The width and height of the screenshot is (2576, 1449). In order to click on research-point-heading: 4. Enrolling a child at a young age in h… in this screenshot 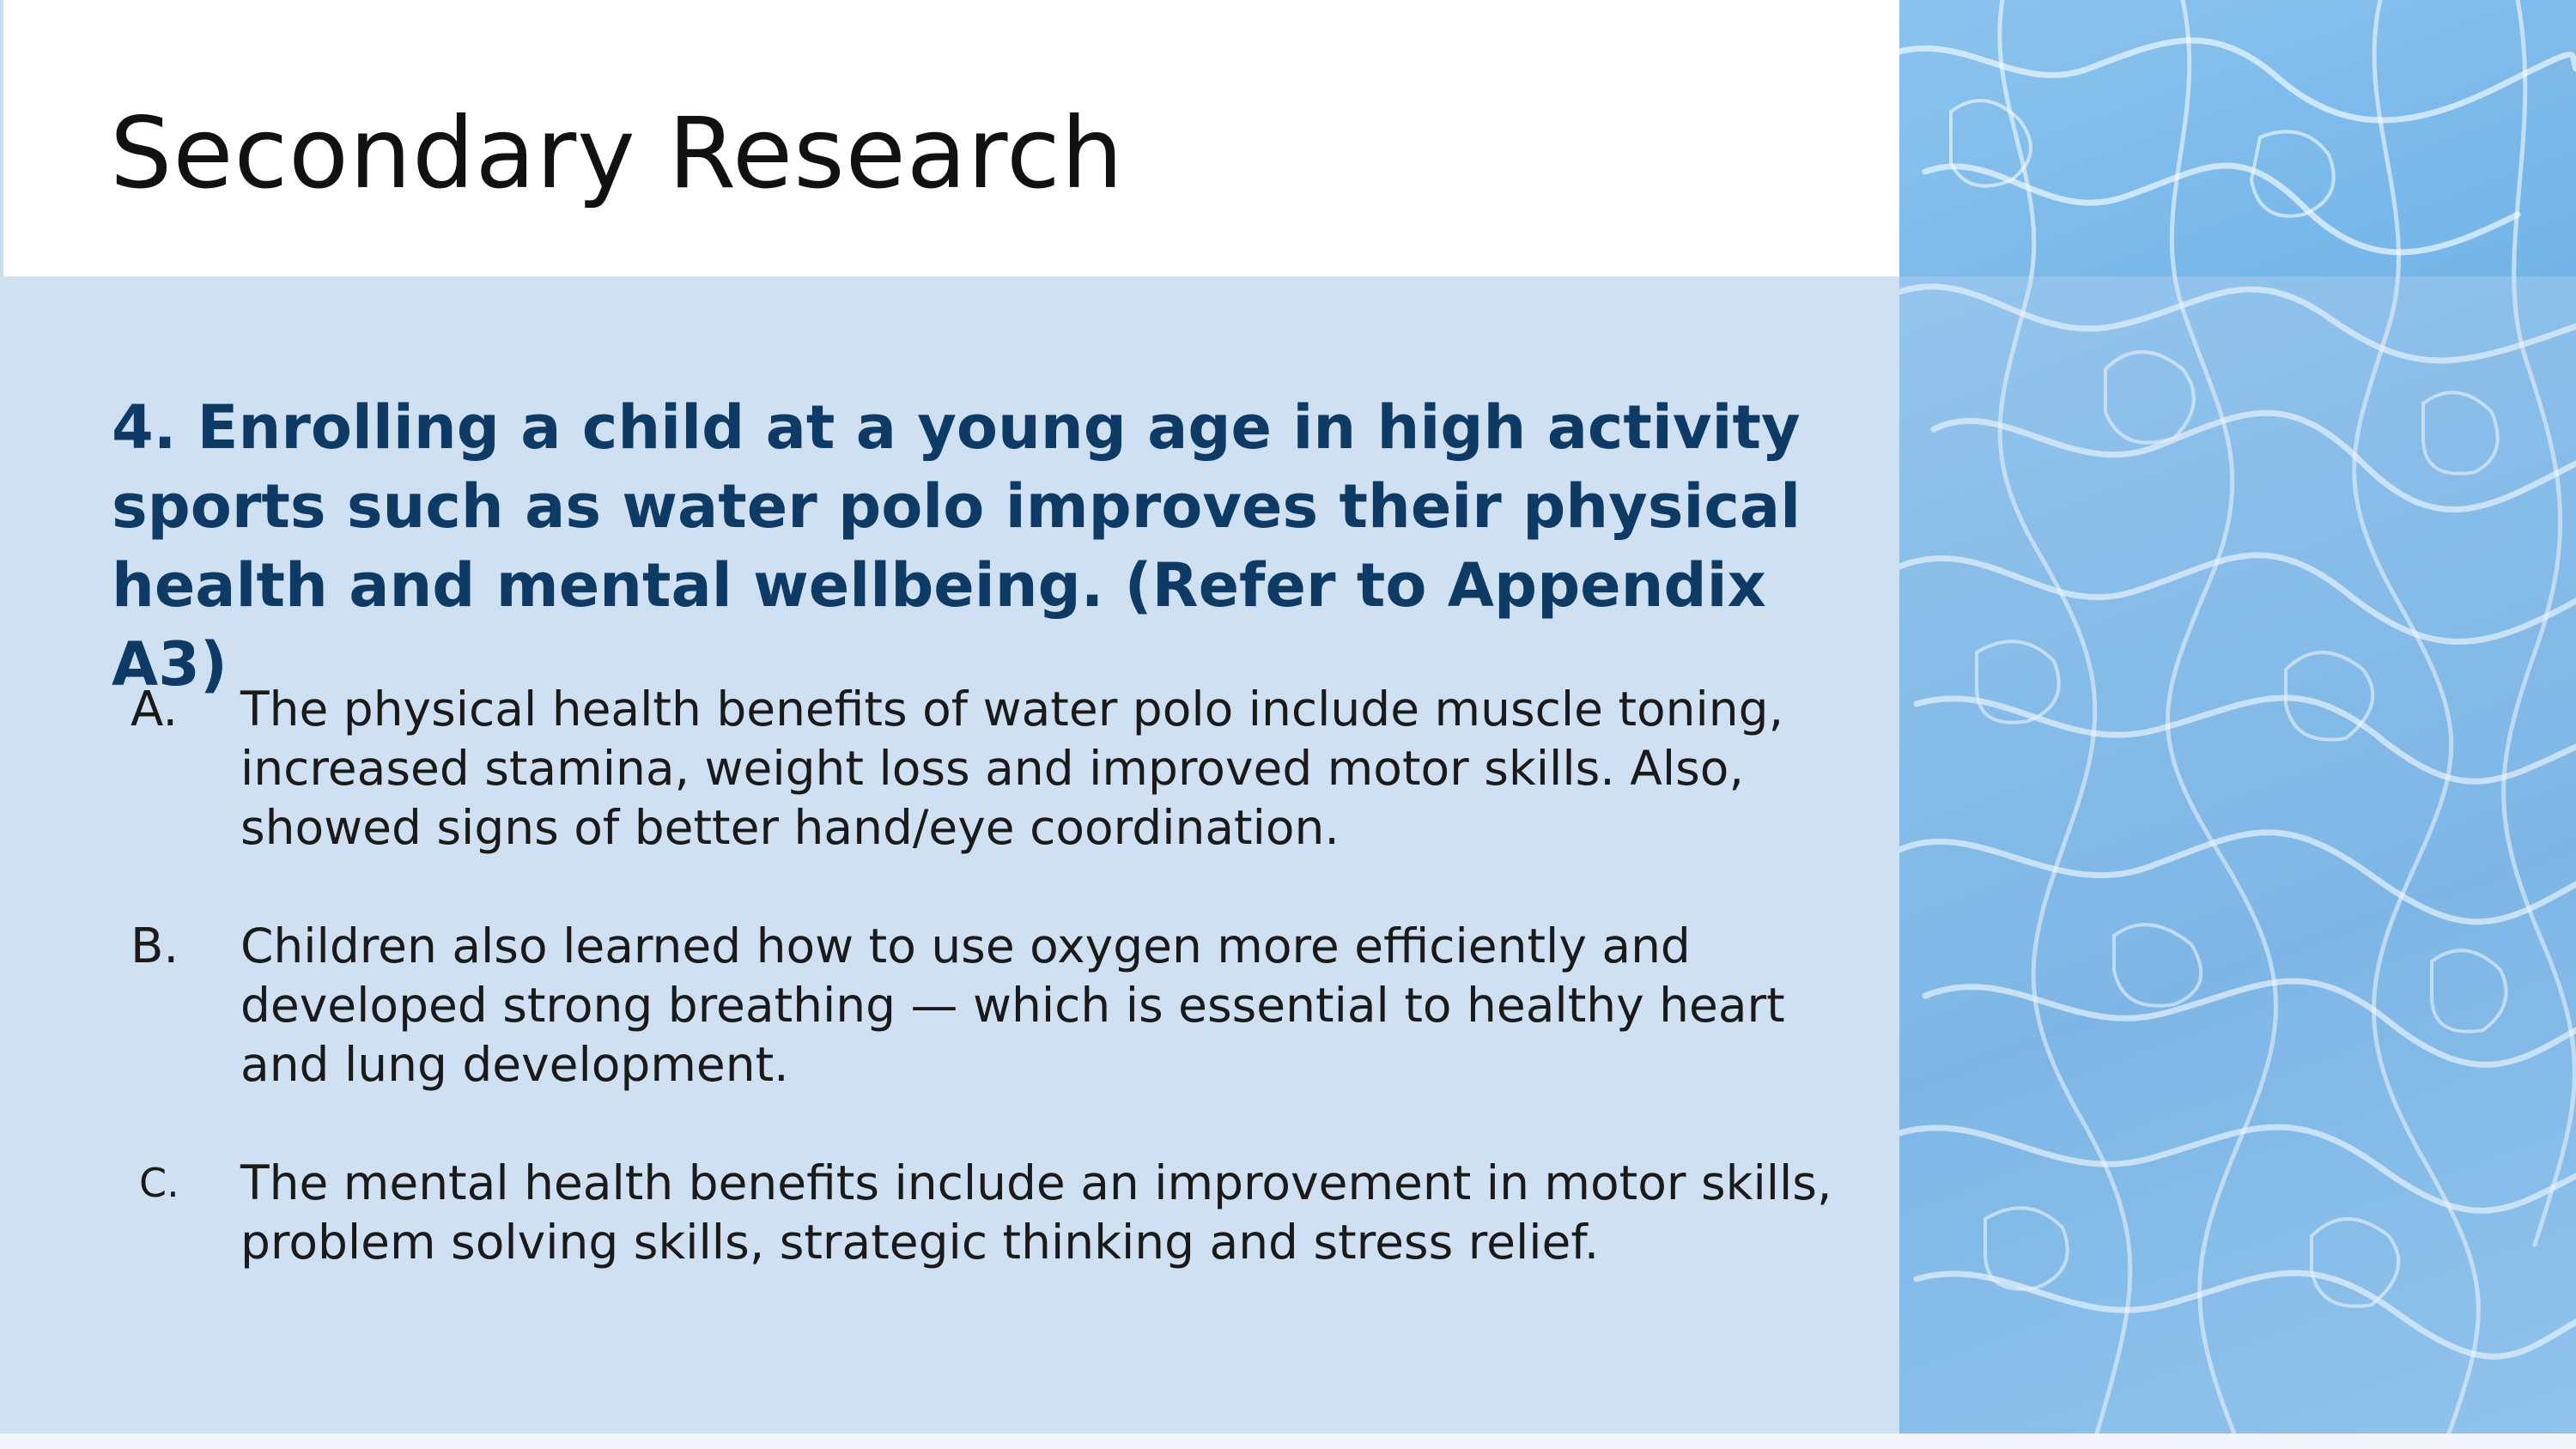, I will do `click(957, 546)`.